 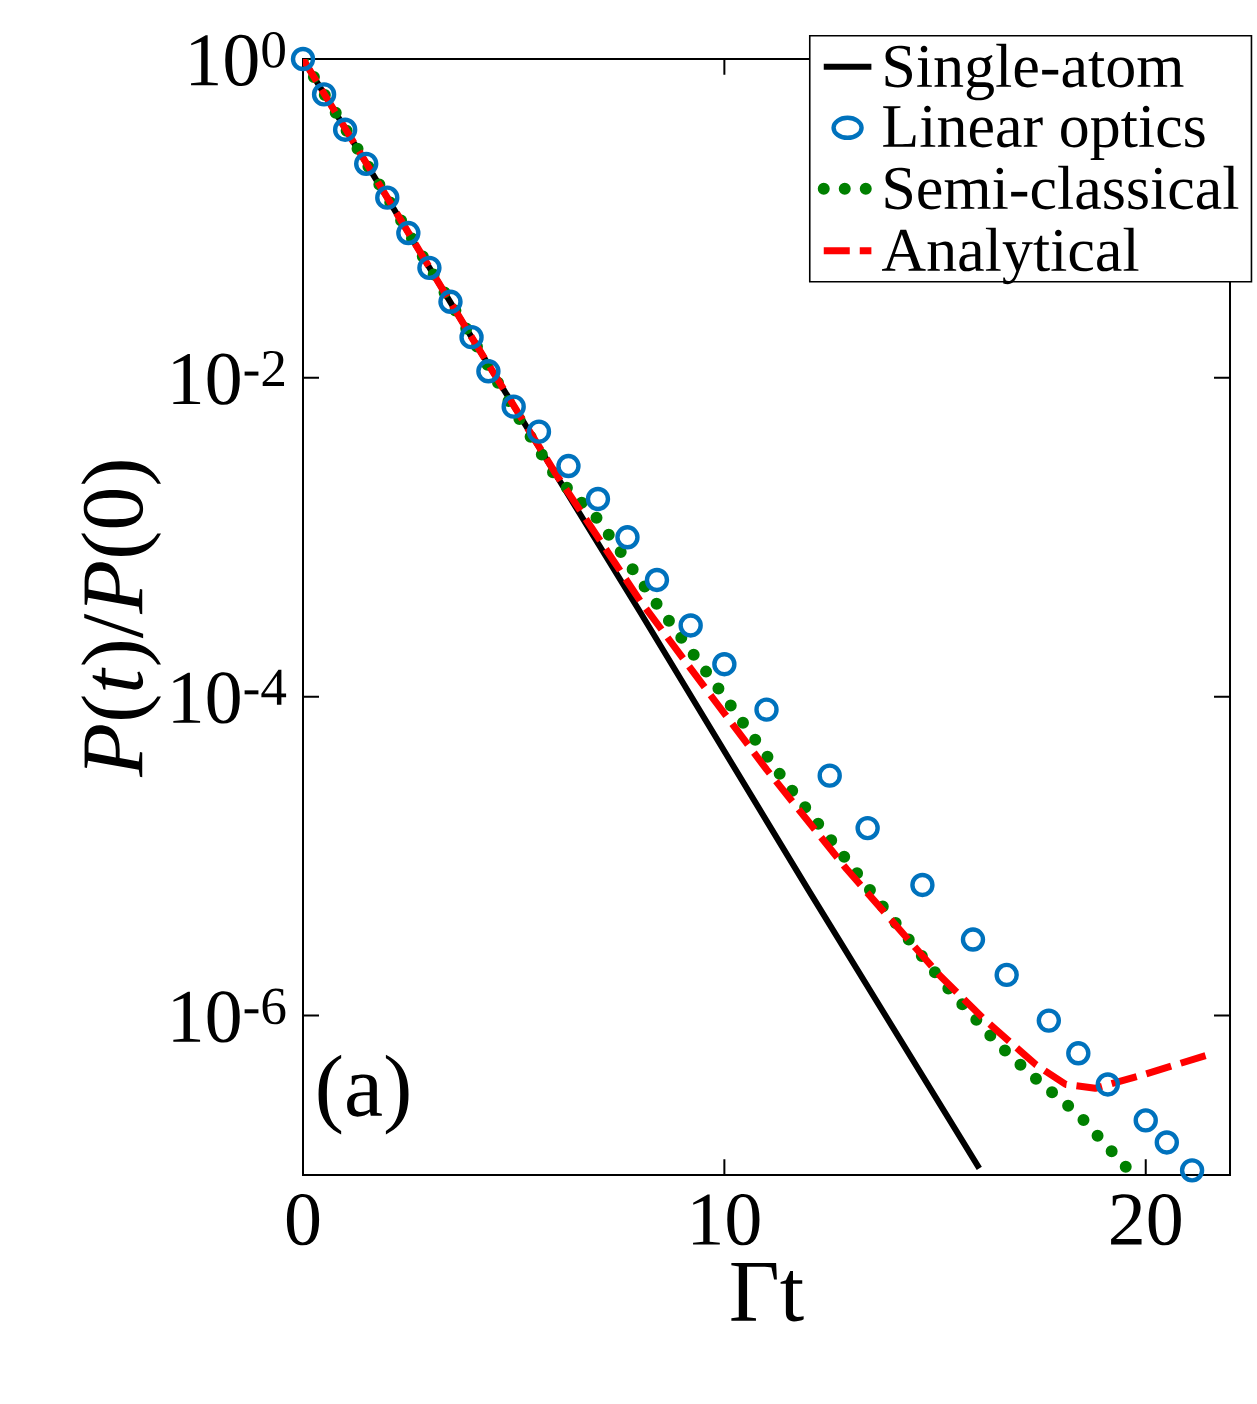 I want to click on y-tick-label: 10$^{0}$, so click(x=238, y=59).